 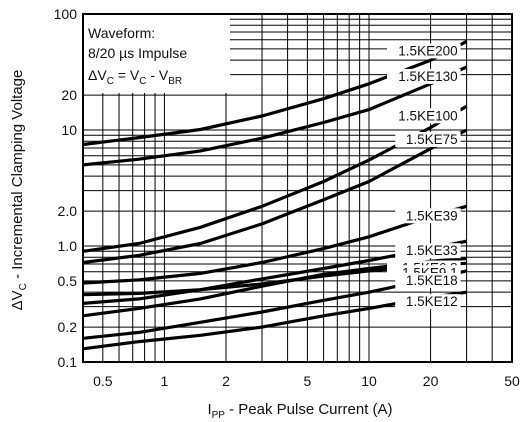 What do you see at coordinates (432, 280) in the screenshot?
I see `series-label-1-5ke18: 1.5KE18` at bounding box center [432, 280].